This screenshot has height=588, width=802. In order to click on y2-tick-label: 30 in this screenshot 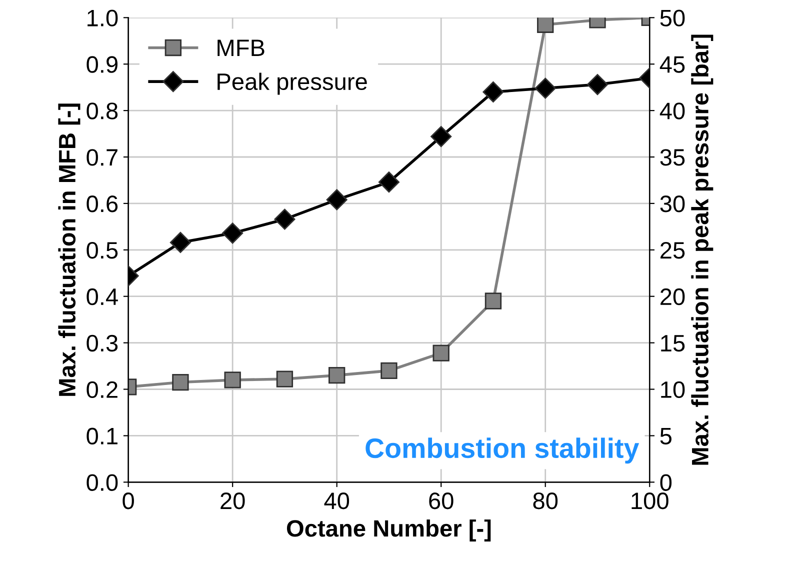, I will do `click(672, 204)`.